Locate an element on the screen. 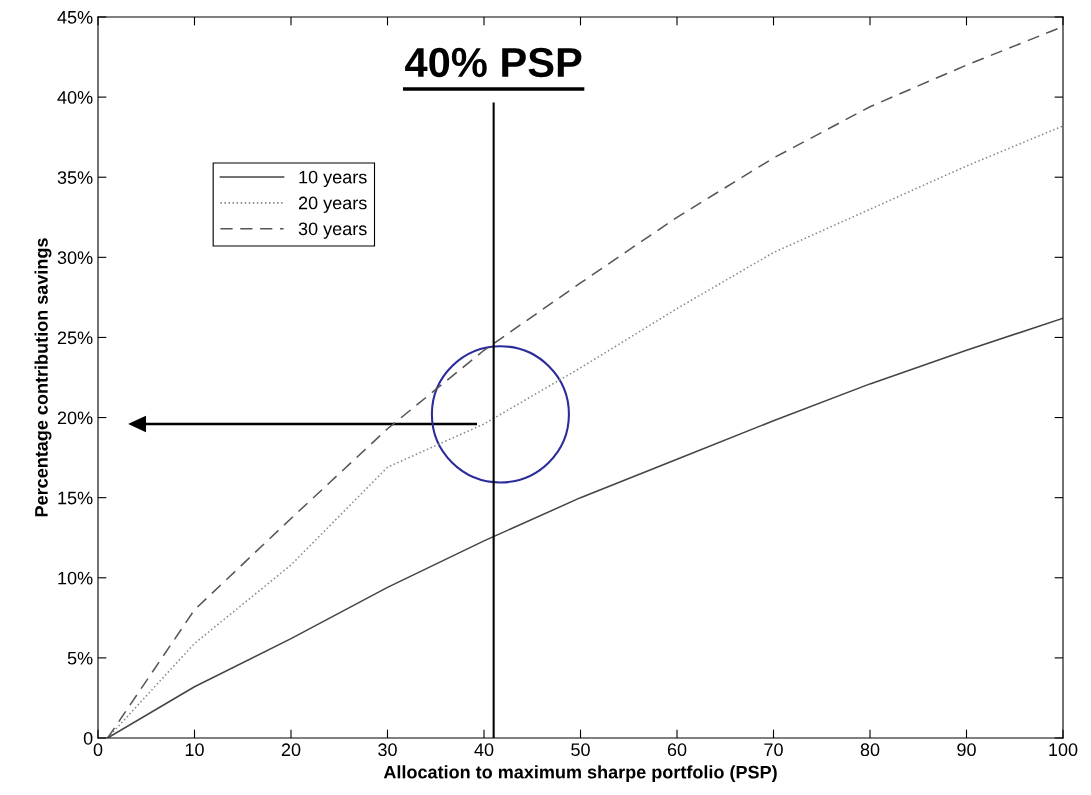 The width and height of the screenshot is (1091, 795). x-tick-label: 0 is located at coordinates (98, 750).